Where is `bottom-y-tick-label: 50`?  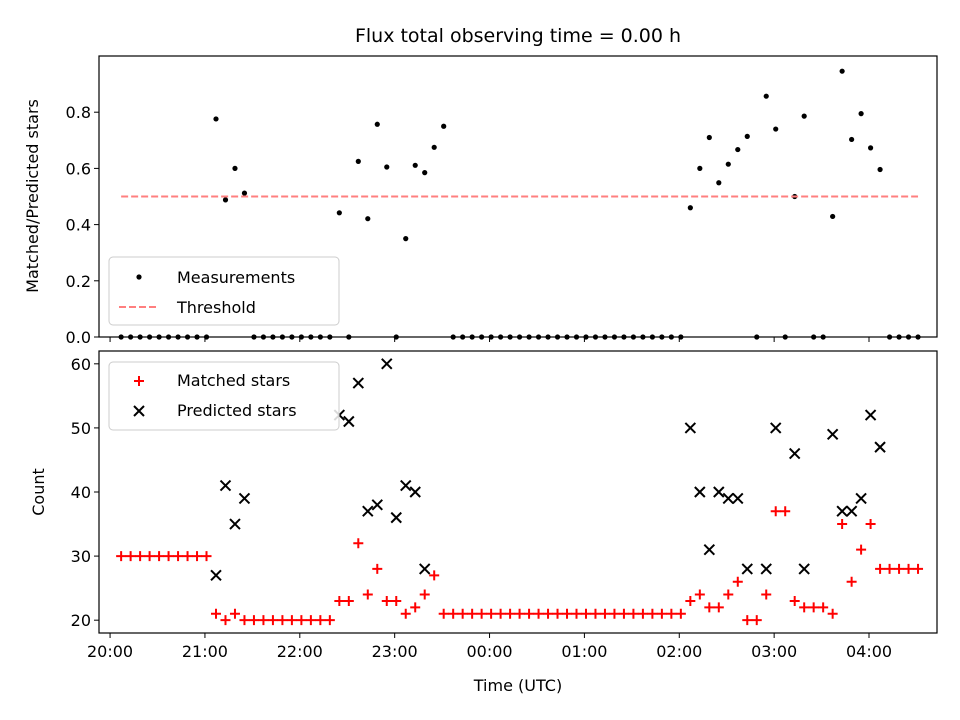 bottom-y-tick-label: 50 is located at coordinates (81, 428).